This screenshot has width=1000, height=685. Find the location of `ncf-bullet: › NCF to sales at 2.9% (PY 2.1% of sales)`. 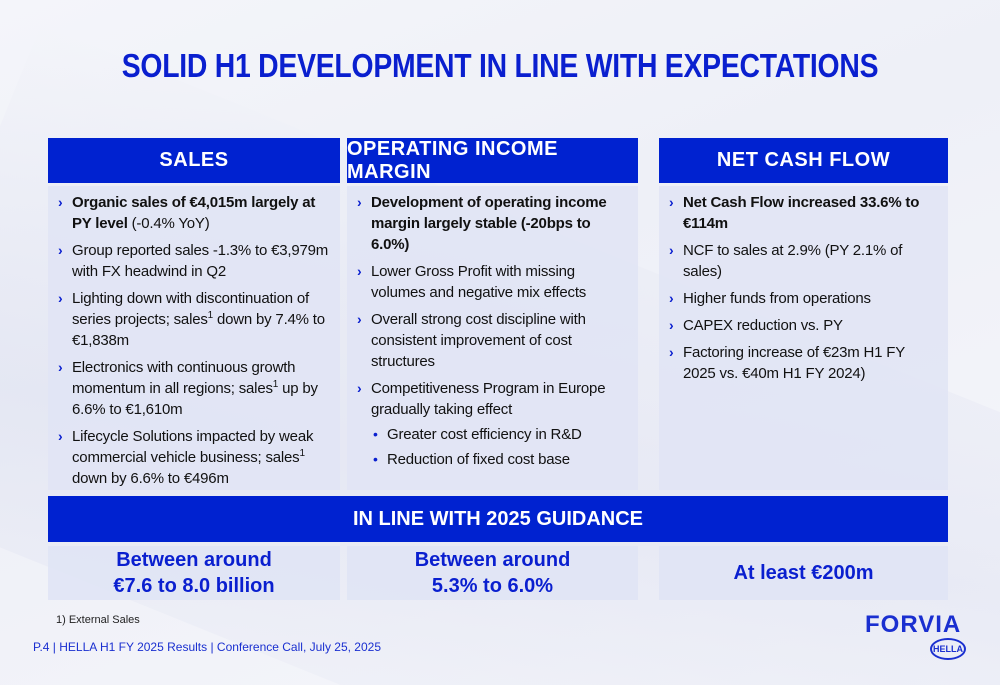

ncf-bullet: › NCF to sales at 2.9% (PY 2.1% of sales) is located at coordinates (786, 261).